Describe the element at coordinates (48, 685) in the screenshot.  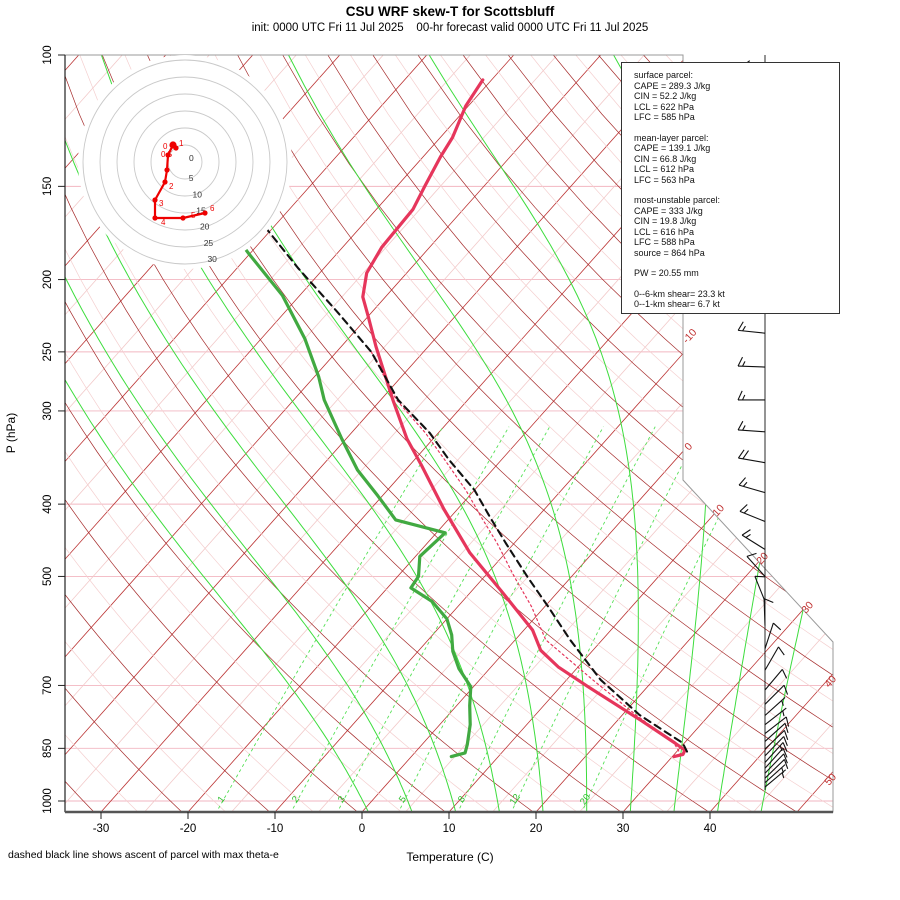
I see `y-tick-label-700: 700` at that location.